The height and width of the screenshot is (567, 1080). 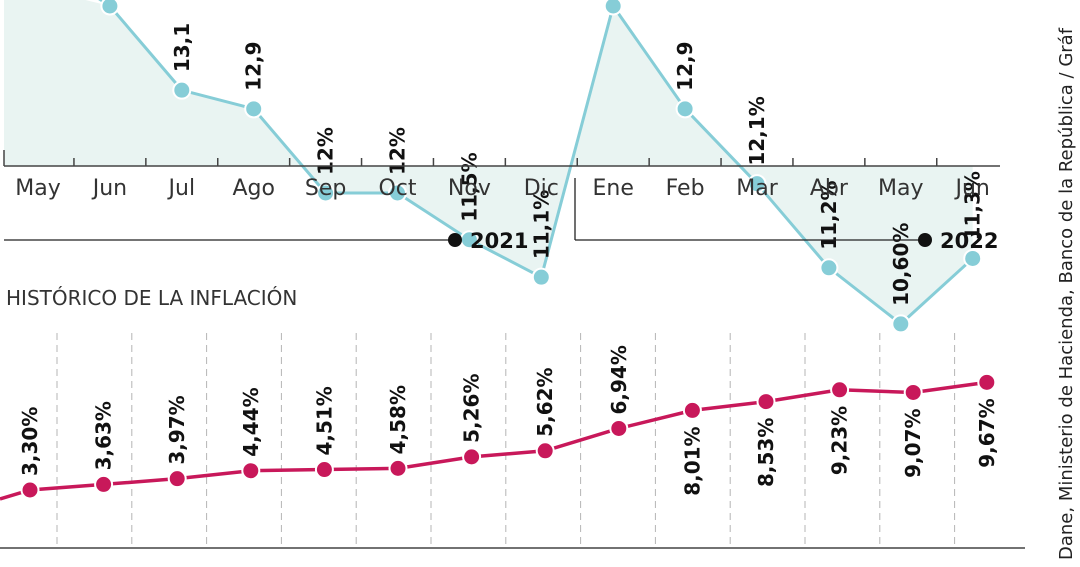 What do you see at coordinates (541, 224) in the screenshot?
I see `value-label: 11,1%` at bounding box center [541, 224].